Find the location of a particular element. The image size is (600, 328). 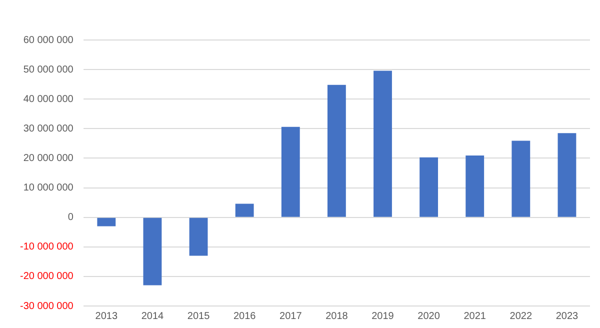

y-tick-label: 30 000 000 is located at coordinates (48, 128).